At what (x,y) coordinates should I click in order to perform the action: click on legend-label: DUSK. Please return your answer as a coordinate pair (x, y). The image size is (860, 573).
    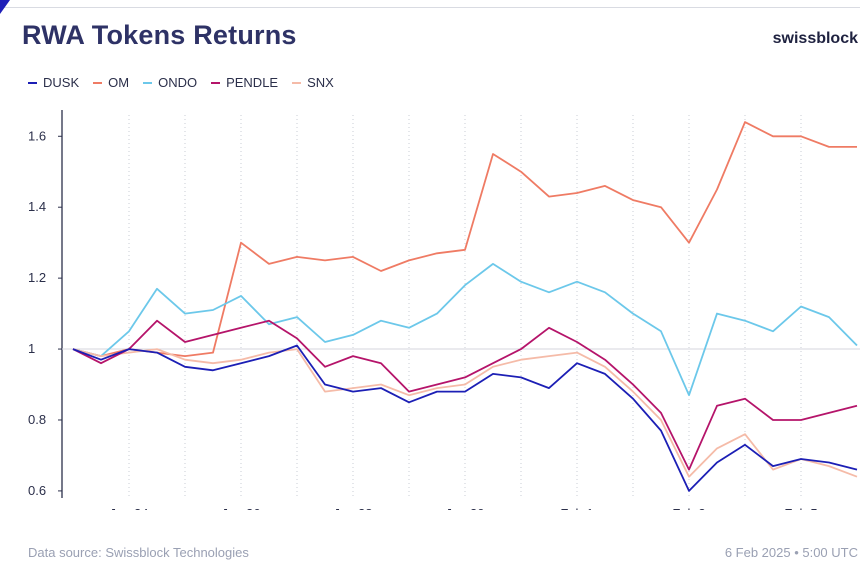
    Looking at the image, I should click on (61, 82).